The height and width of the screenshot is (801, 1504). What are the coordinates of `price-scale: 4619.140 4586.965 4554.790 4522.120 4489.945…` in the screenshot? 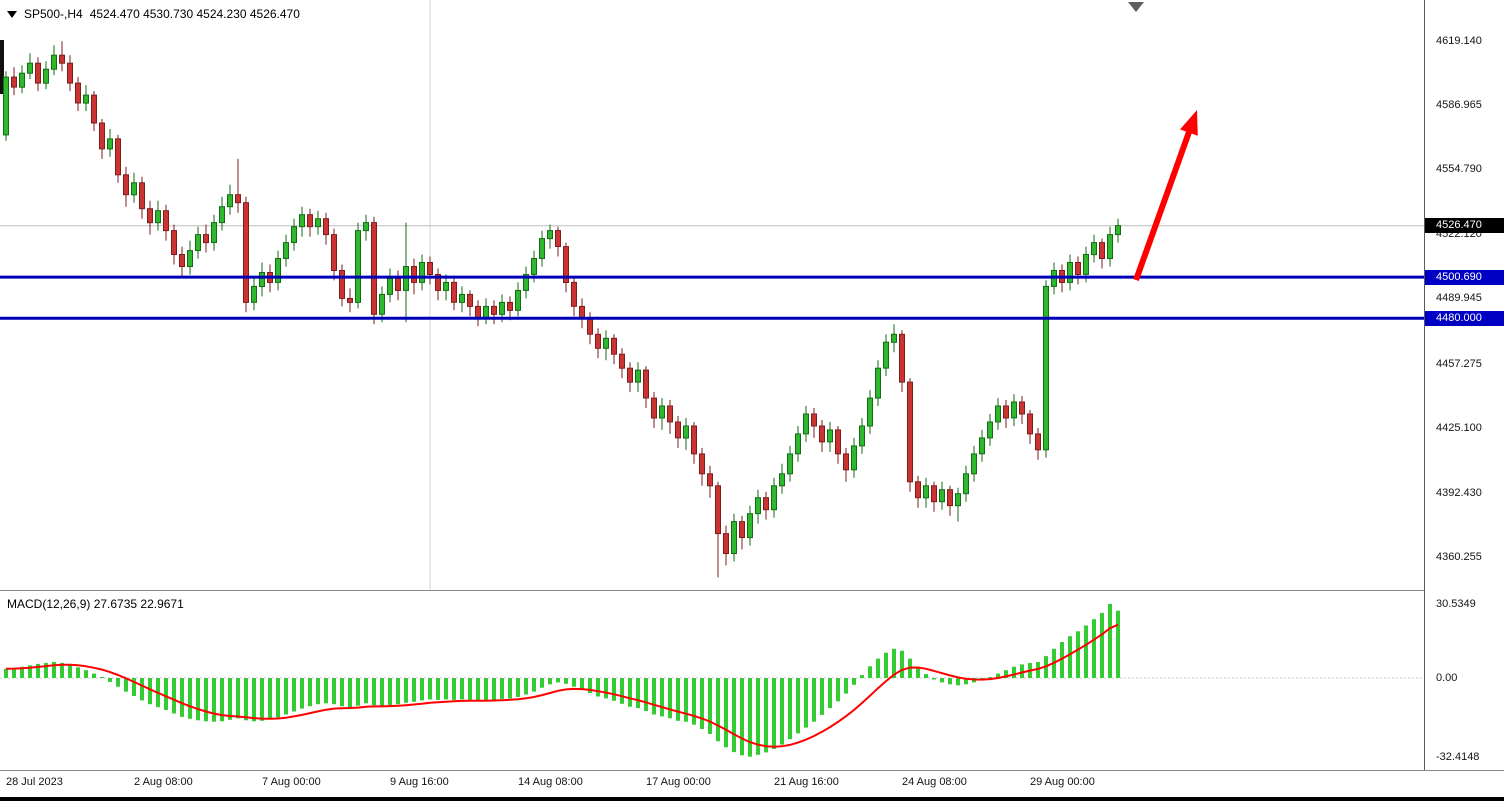 It's located at (1464, 385).